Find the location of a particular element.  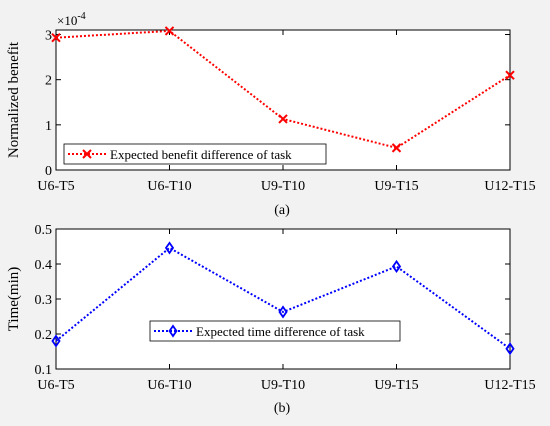

chart-a-y-tick-label: 0 is located at coordinates (48, 171).